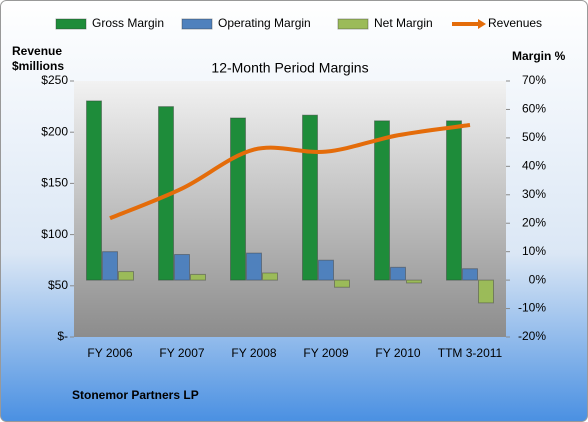 This screenshot has height=422, width=588. I want to click on y2-tick-label: 50%, so click(534, 137).